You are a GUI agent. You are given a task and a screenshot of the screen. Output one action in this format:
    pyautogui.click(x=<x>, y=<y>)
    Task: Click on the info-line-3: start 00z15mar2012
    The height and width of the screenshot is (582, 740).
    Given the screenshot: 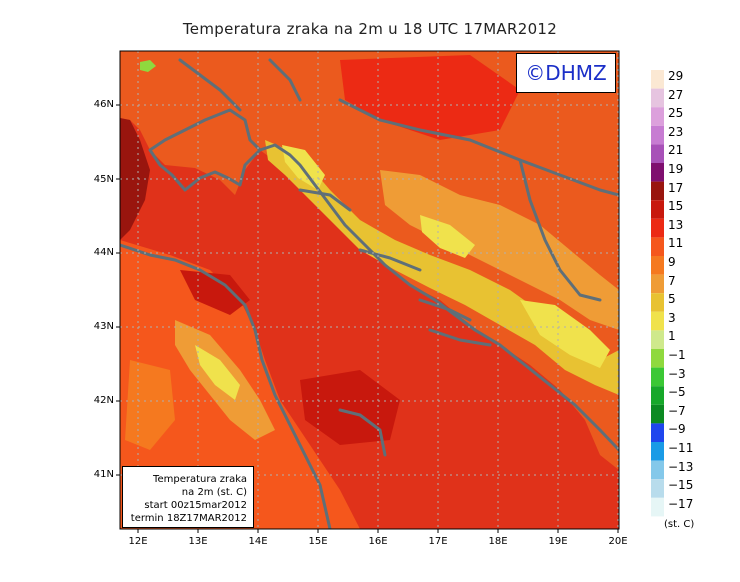 What is the action you would take?
    pyautogui.click(x=195, y=505)
    